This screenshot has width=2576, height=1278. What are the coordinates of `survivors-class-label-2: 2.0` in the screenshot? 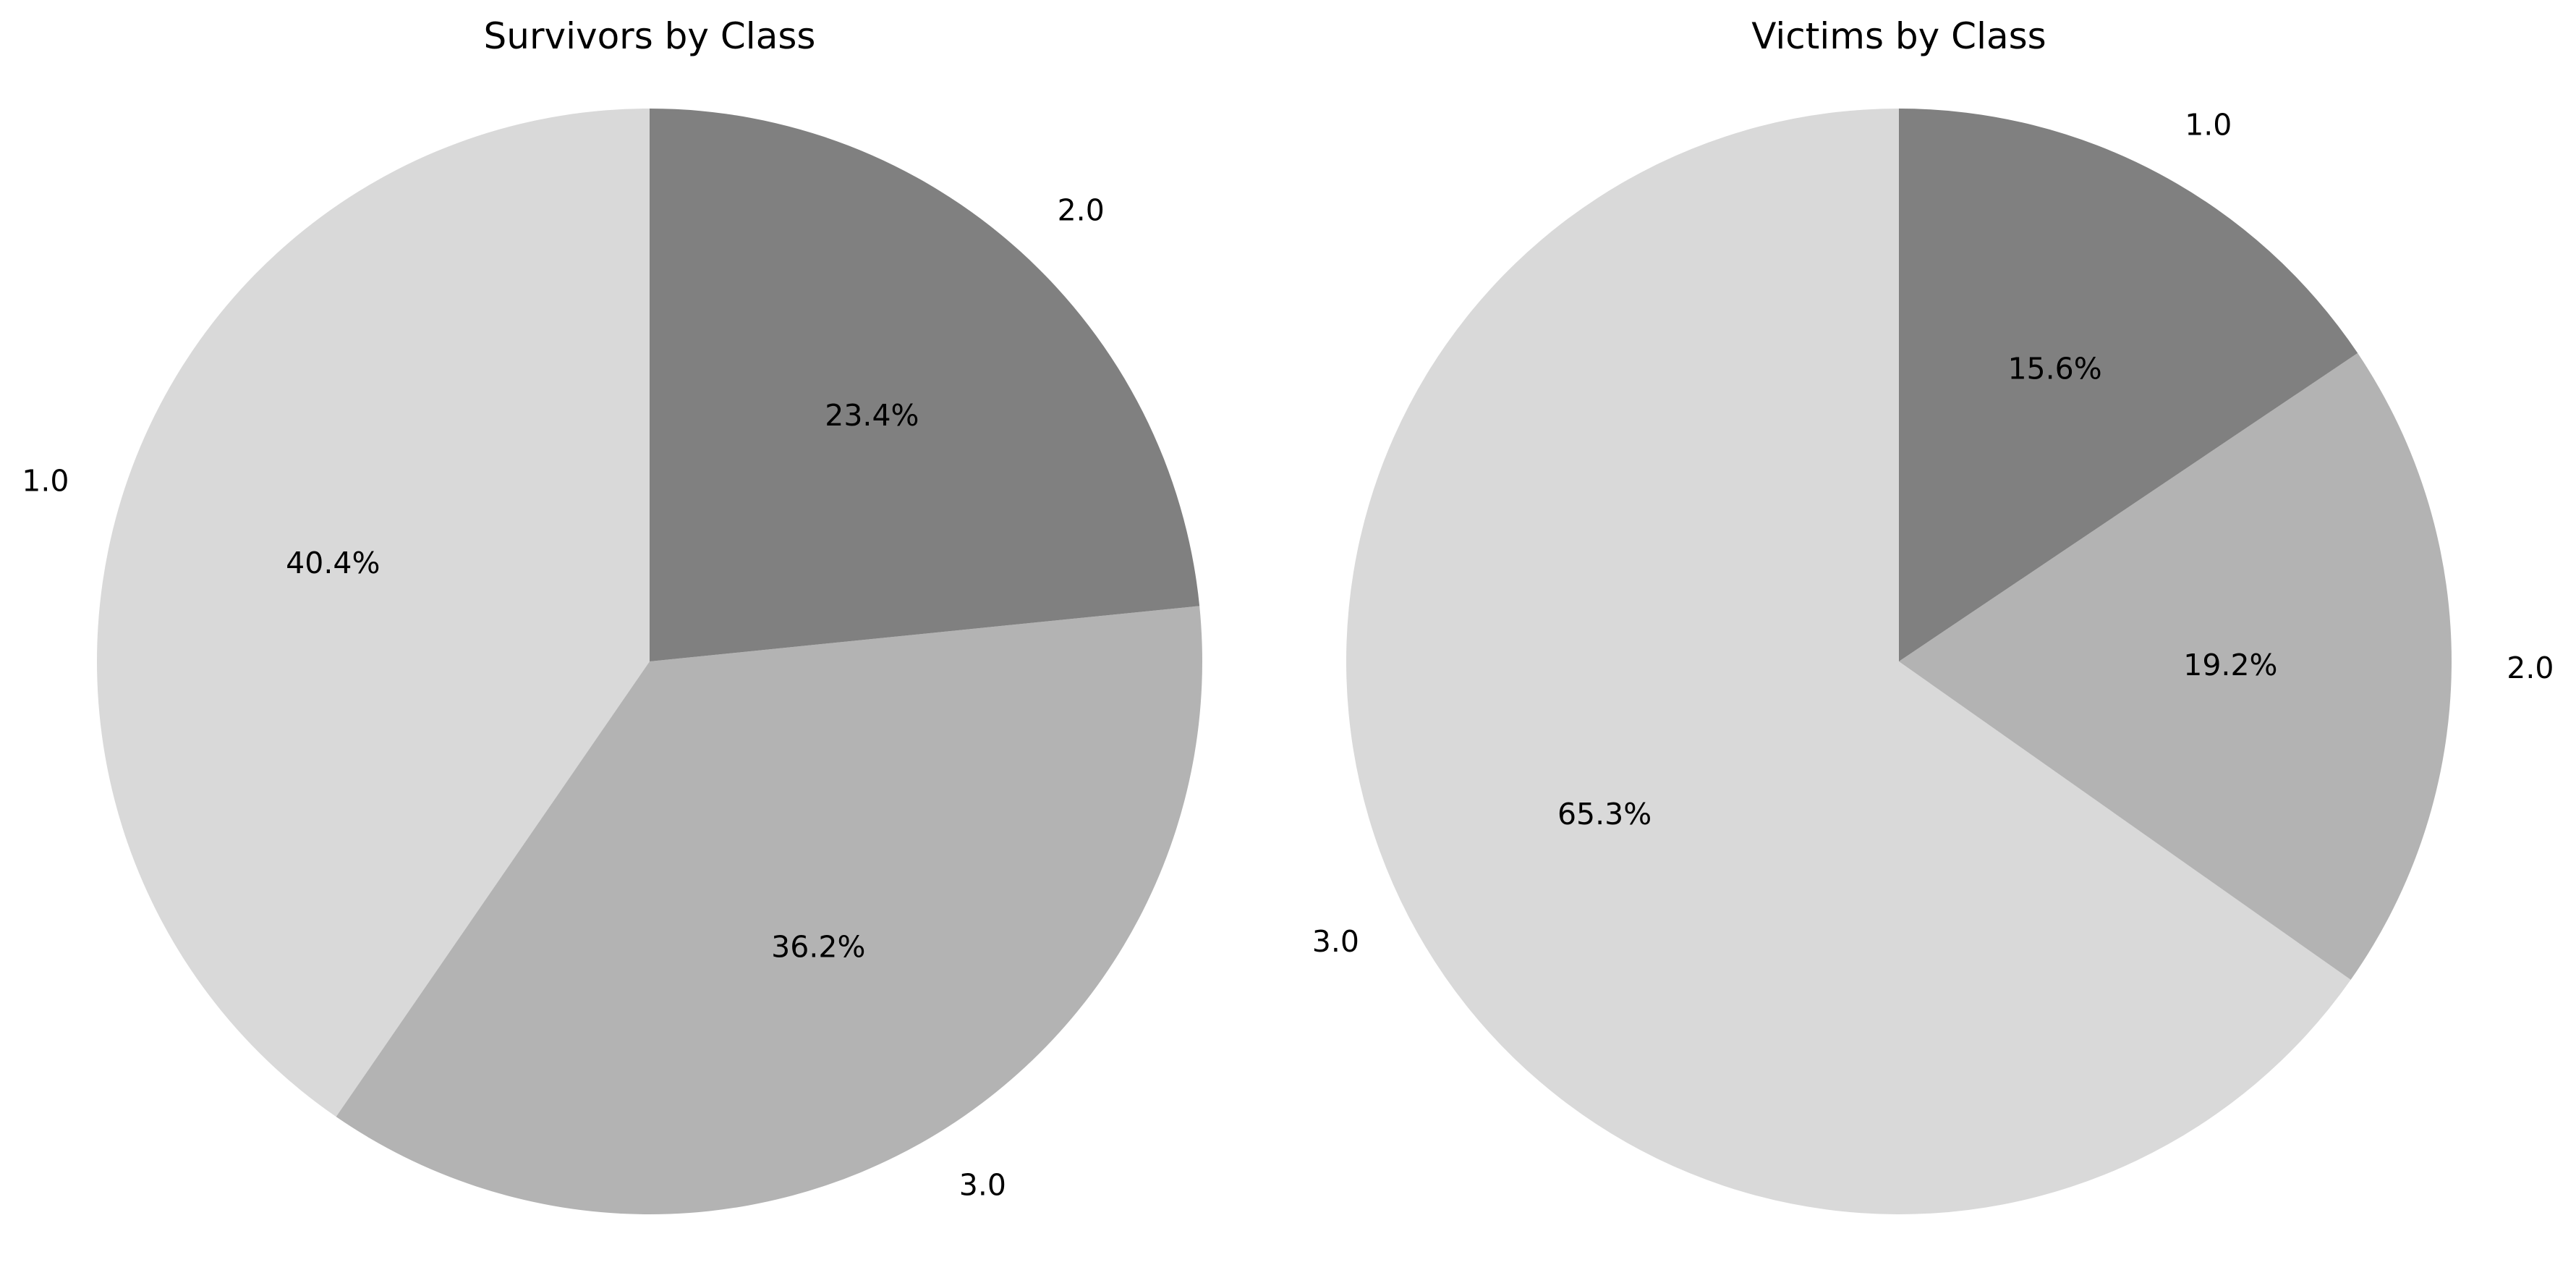 It's located at (1081, 210).